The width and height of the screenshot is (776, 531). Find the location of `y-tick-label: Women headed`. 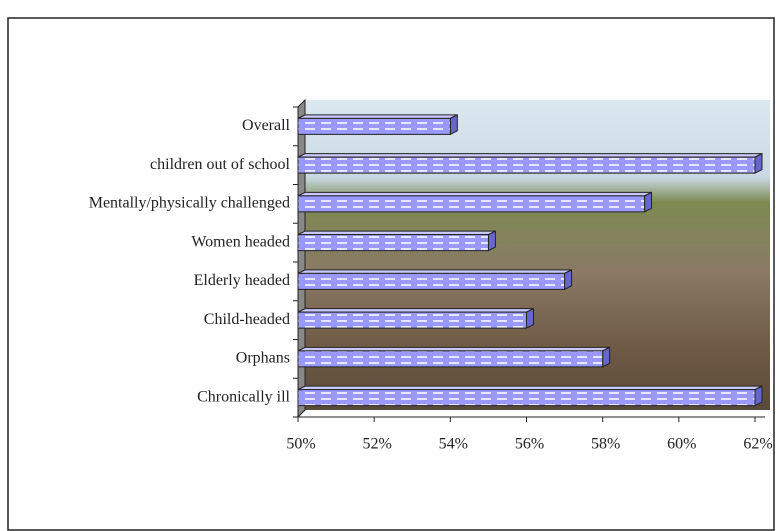

y-tick-label: Women headed is located at coordinates (240, 241).